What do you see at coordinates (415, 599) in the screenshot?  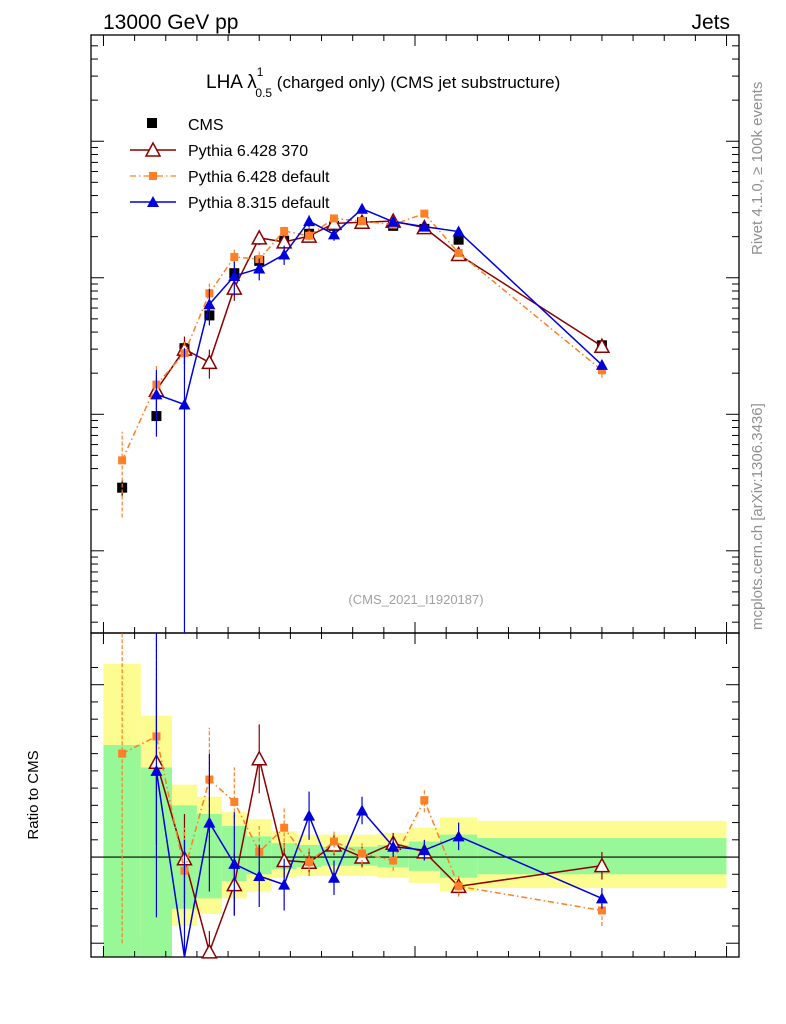 I see `analysis-watermark: (CMS_2021_I1920187)` at bounding box center [415, 599].